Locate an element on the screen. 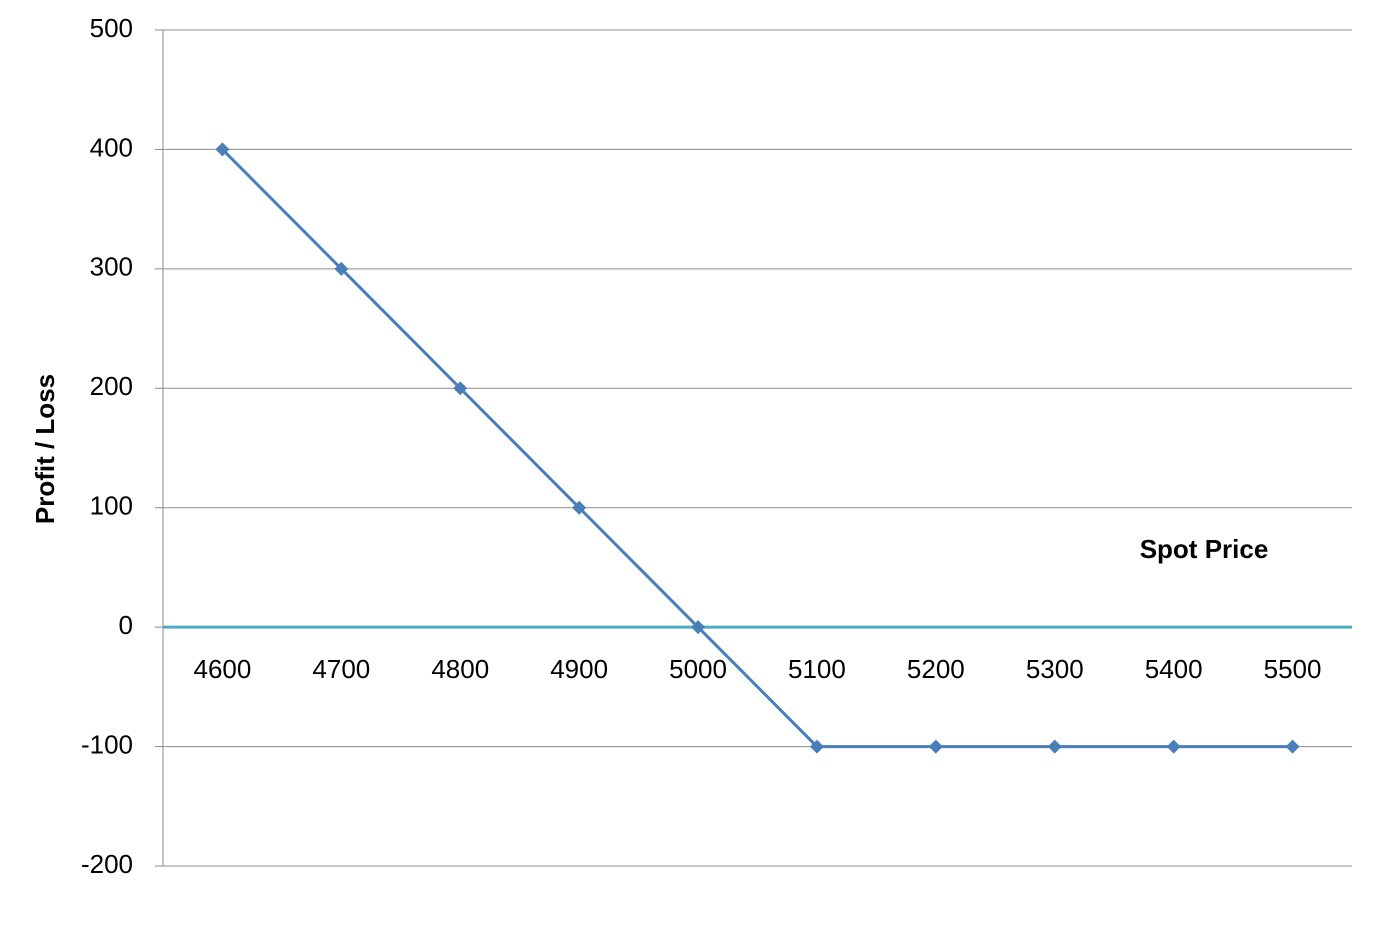  y-tick-label: -100 is located at coordinates (107, 744).